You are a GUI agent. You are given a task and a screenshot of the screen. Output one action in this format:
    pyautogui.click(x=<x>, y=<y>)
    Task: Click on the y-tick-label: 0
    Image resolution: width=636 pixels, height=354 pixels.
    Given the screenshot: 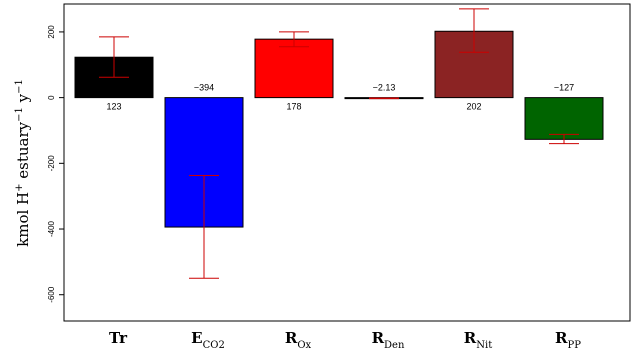 What is the action you would take?
    pyautogui.click(x=51, y=97)
    